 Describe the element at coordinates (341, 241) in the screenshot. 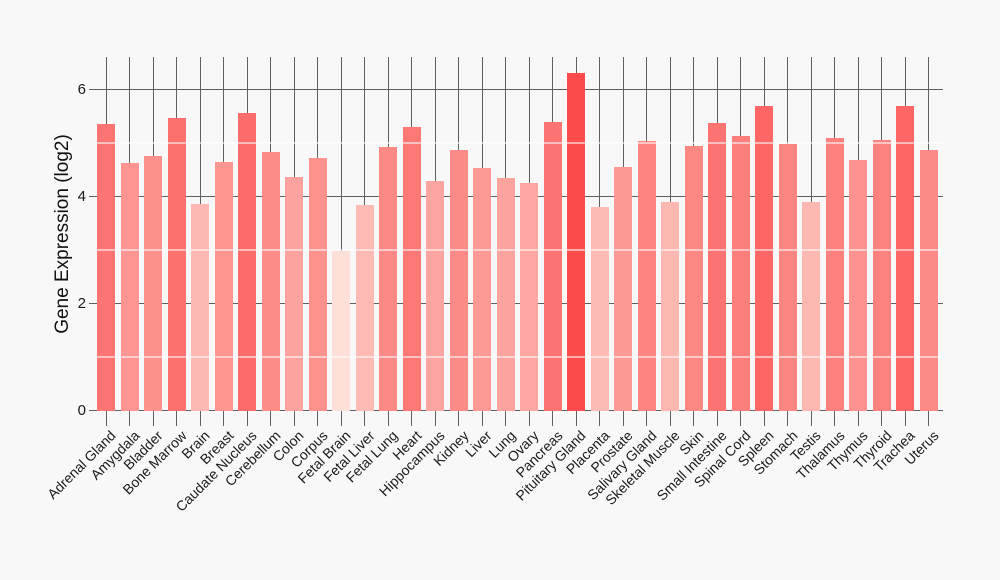

I see `x-gridline` at that location.